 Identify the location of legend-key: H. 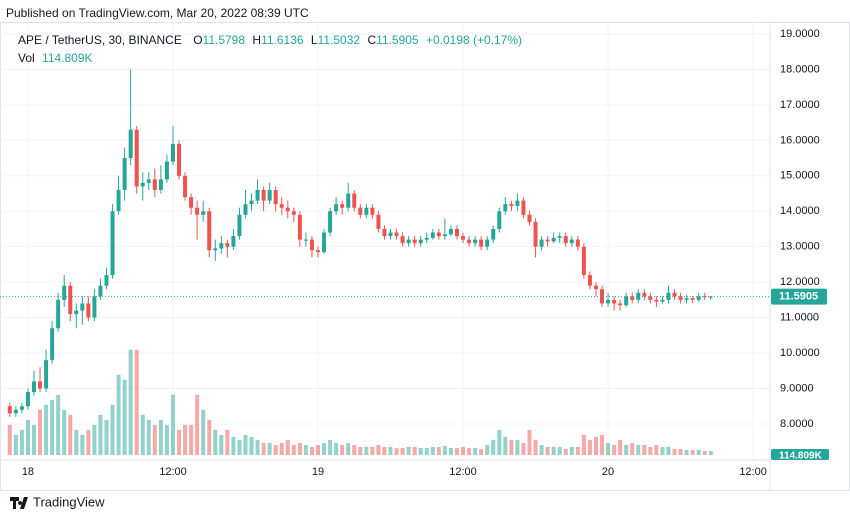
(256, 40).